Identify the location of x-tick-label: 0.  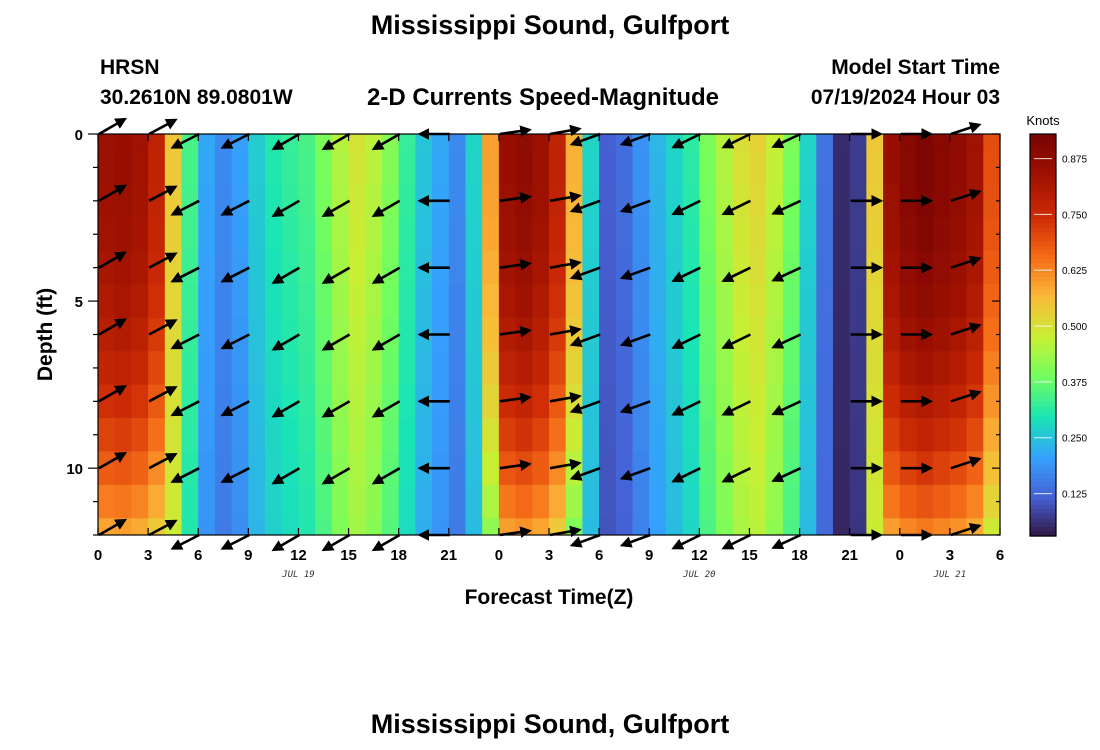
(98, 555).